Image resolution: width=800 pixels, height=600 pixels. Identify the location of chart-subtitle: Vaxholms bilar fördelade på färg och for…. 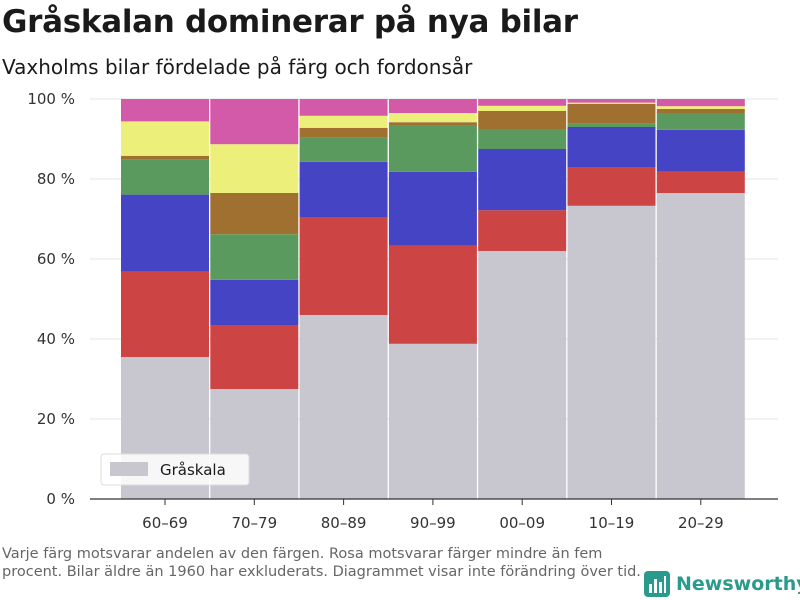
(237, 67).